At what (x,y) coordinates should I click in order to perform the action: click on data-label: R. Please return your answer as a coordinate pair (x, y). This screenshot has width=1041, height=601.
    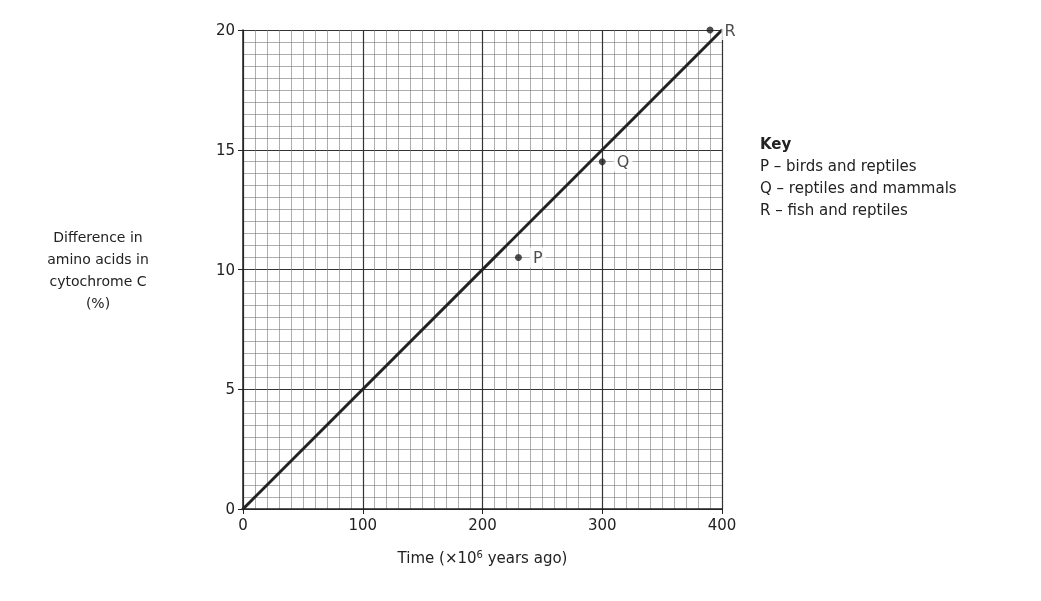
    Looking at the image, I should click on (730, 30).